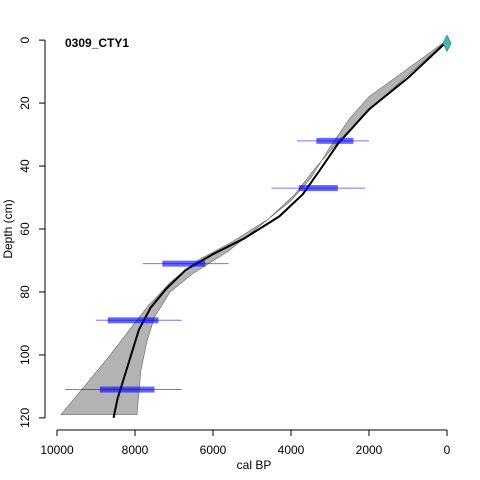 Image resolution: width=480 pixels, height=480 pixels. What do you see at coordinates (135, 450) in the screenshot?
I see `x-tick-label: 8000` at bounding box center [135, 450].